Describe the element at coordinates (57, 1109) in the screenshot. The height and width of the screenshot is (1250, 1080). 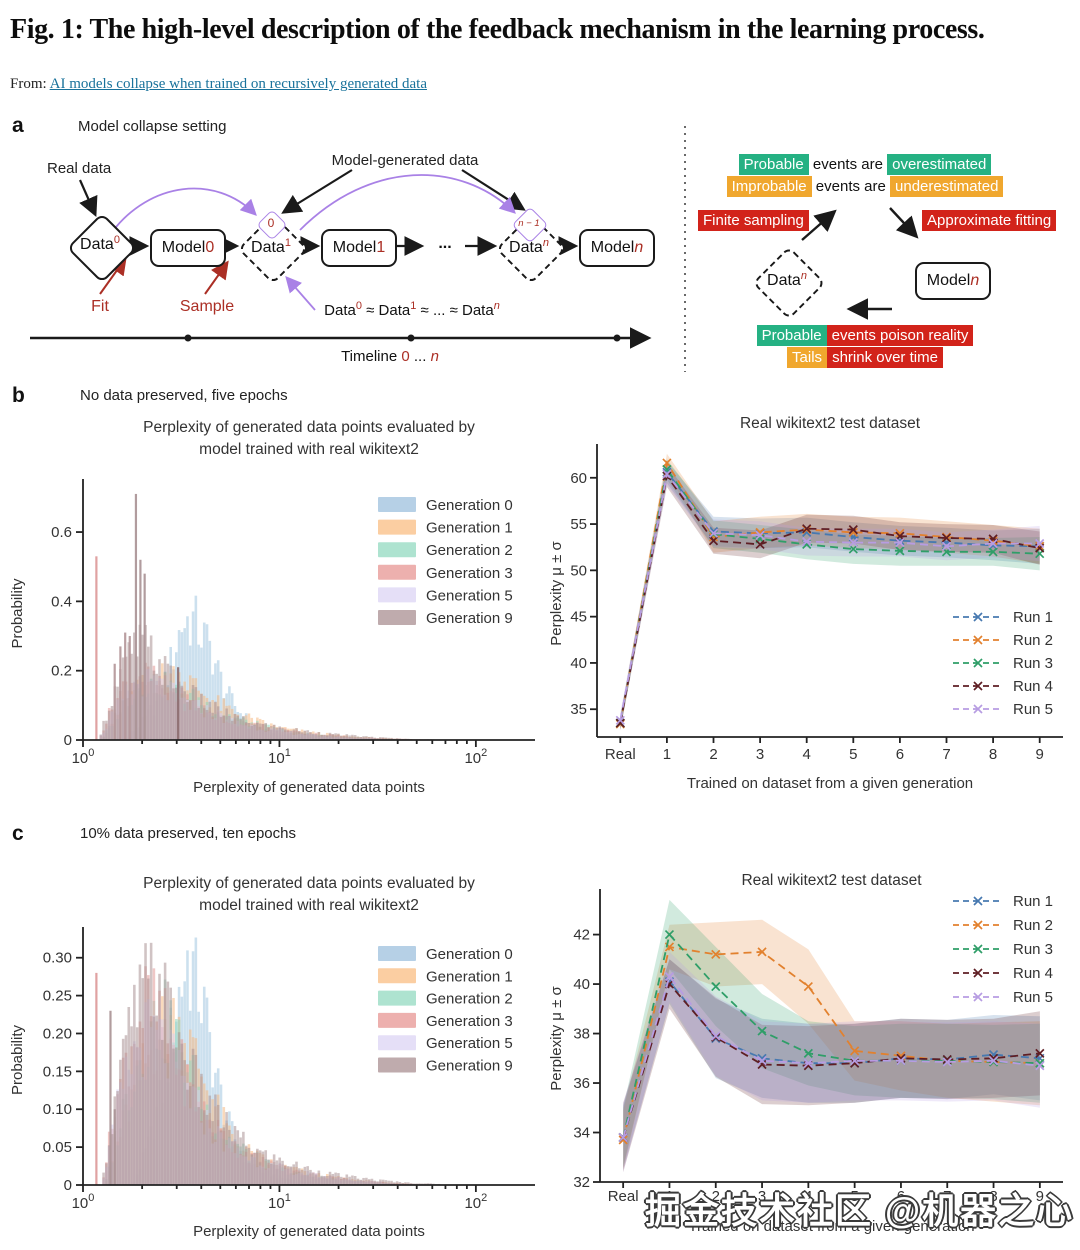
I see `y-tick-label: 0.10` at that location.